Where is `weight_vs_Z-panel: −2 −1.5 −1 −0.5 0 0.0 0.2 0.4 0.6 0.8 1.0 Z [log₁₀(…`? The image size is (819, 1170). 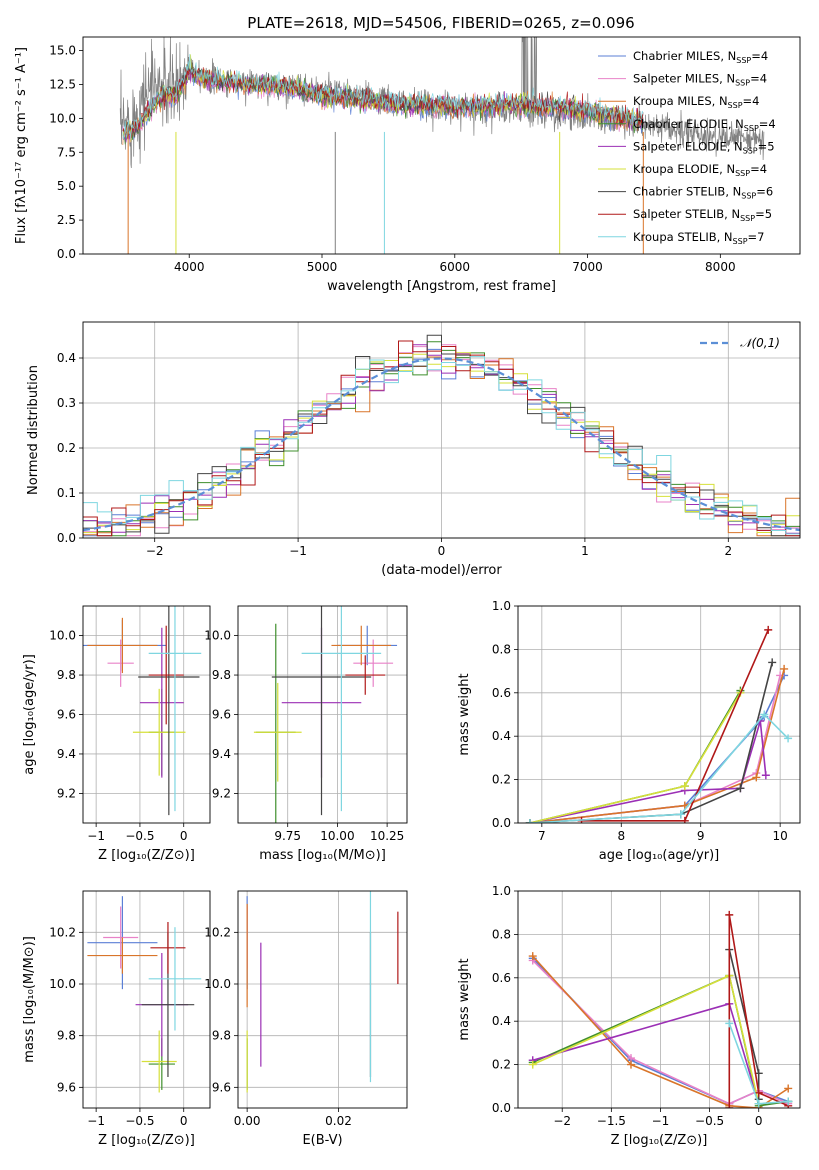
weight_vs_Z-panel: −2 −1.5 −1 −0.5 0 0.0 0.2 0.4 0.6 0.8 1.0 Z [log₁₀(… is located at coordinates (629, 1016).